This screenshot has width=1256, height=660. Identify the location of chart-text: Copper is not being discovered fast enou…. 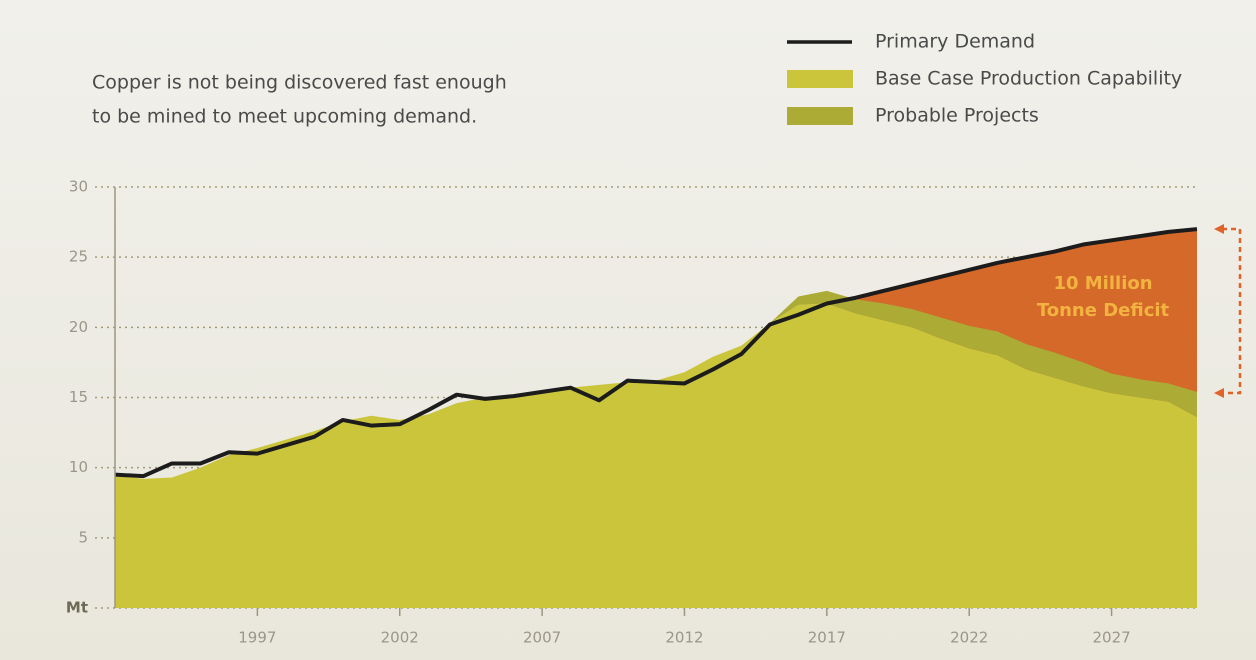
(299, 83).